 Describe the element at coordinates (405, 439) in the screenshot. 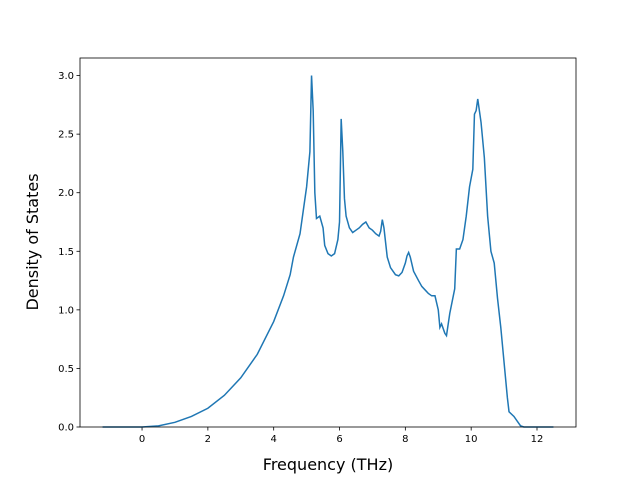

I see `x-tick-label: 8` at that location.